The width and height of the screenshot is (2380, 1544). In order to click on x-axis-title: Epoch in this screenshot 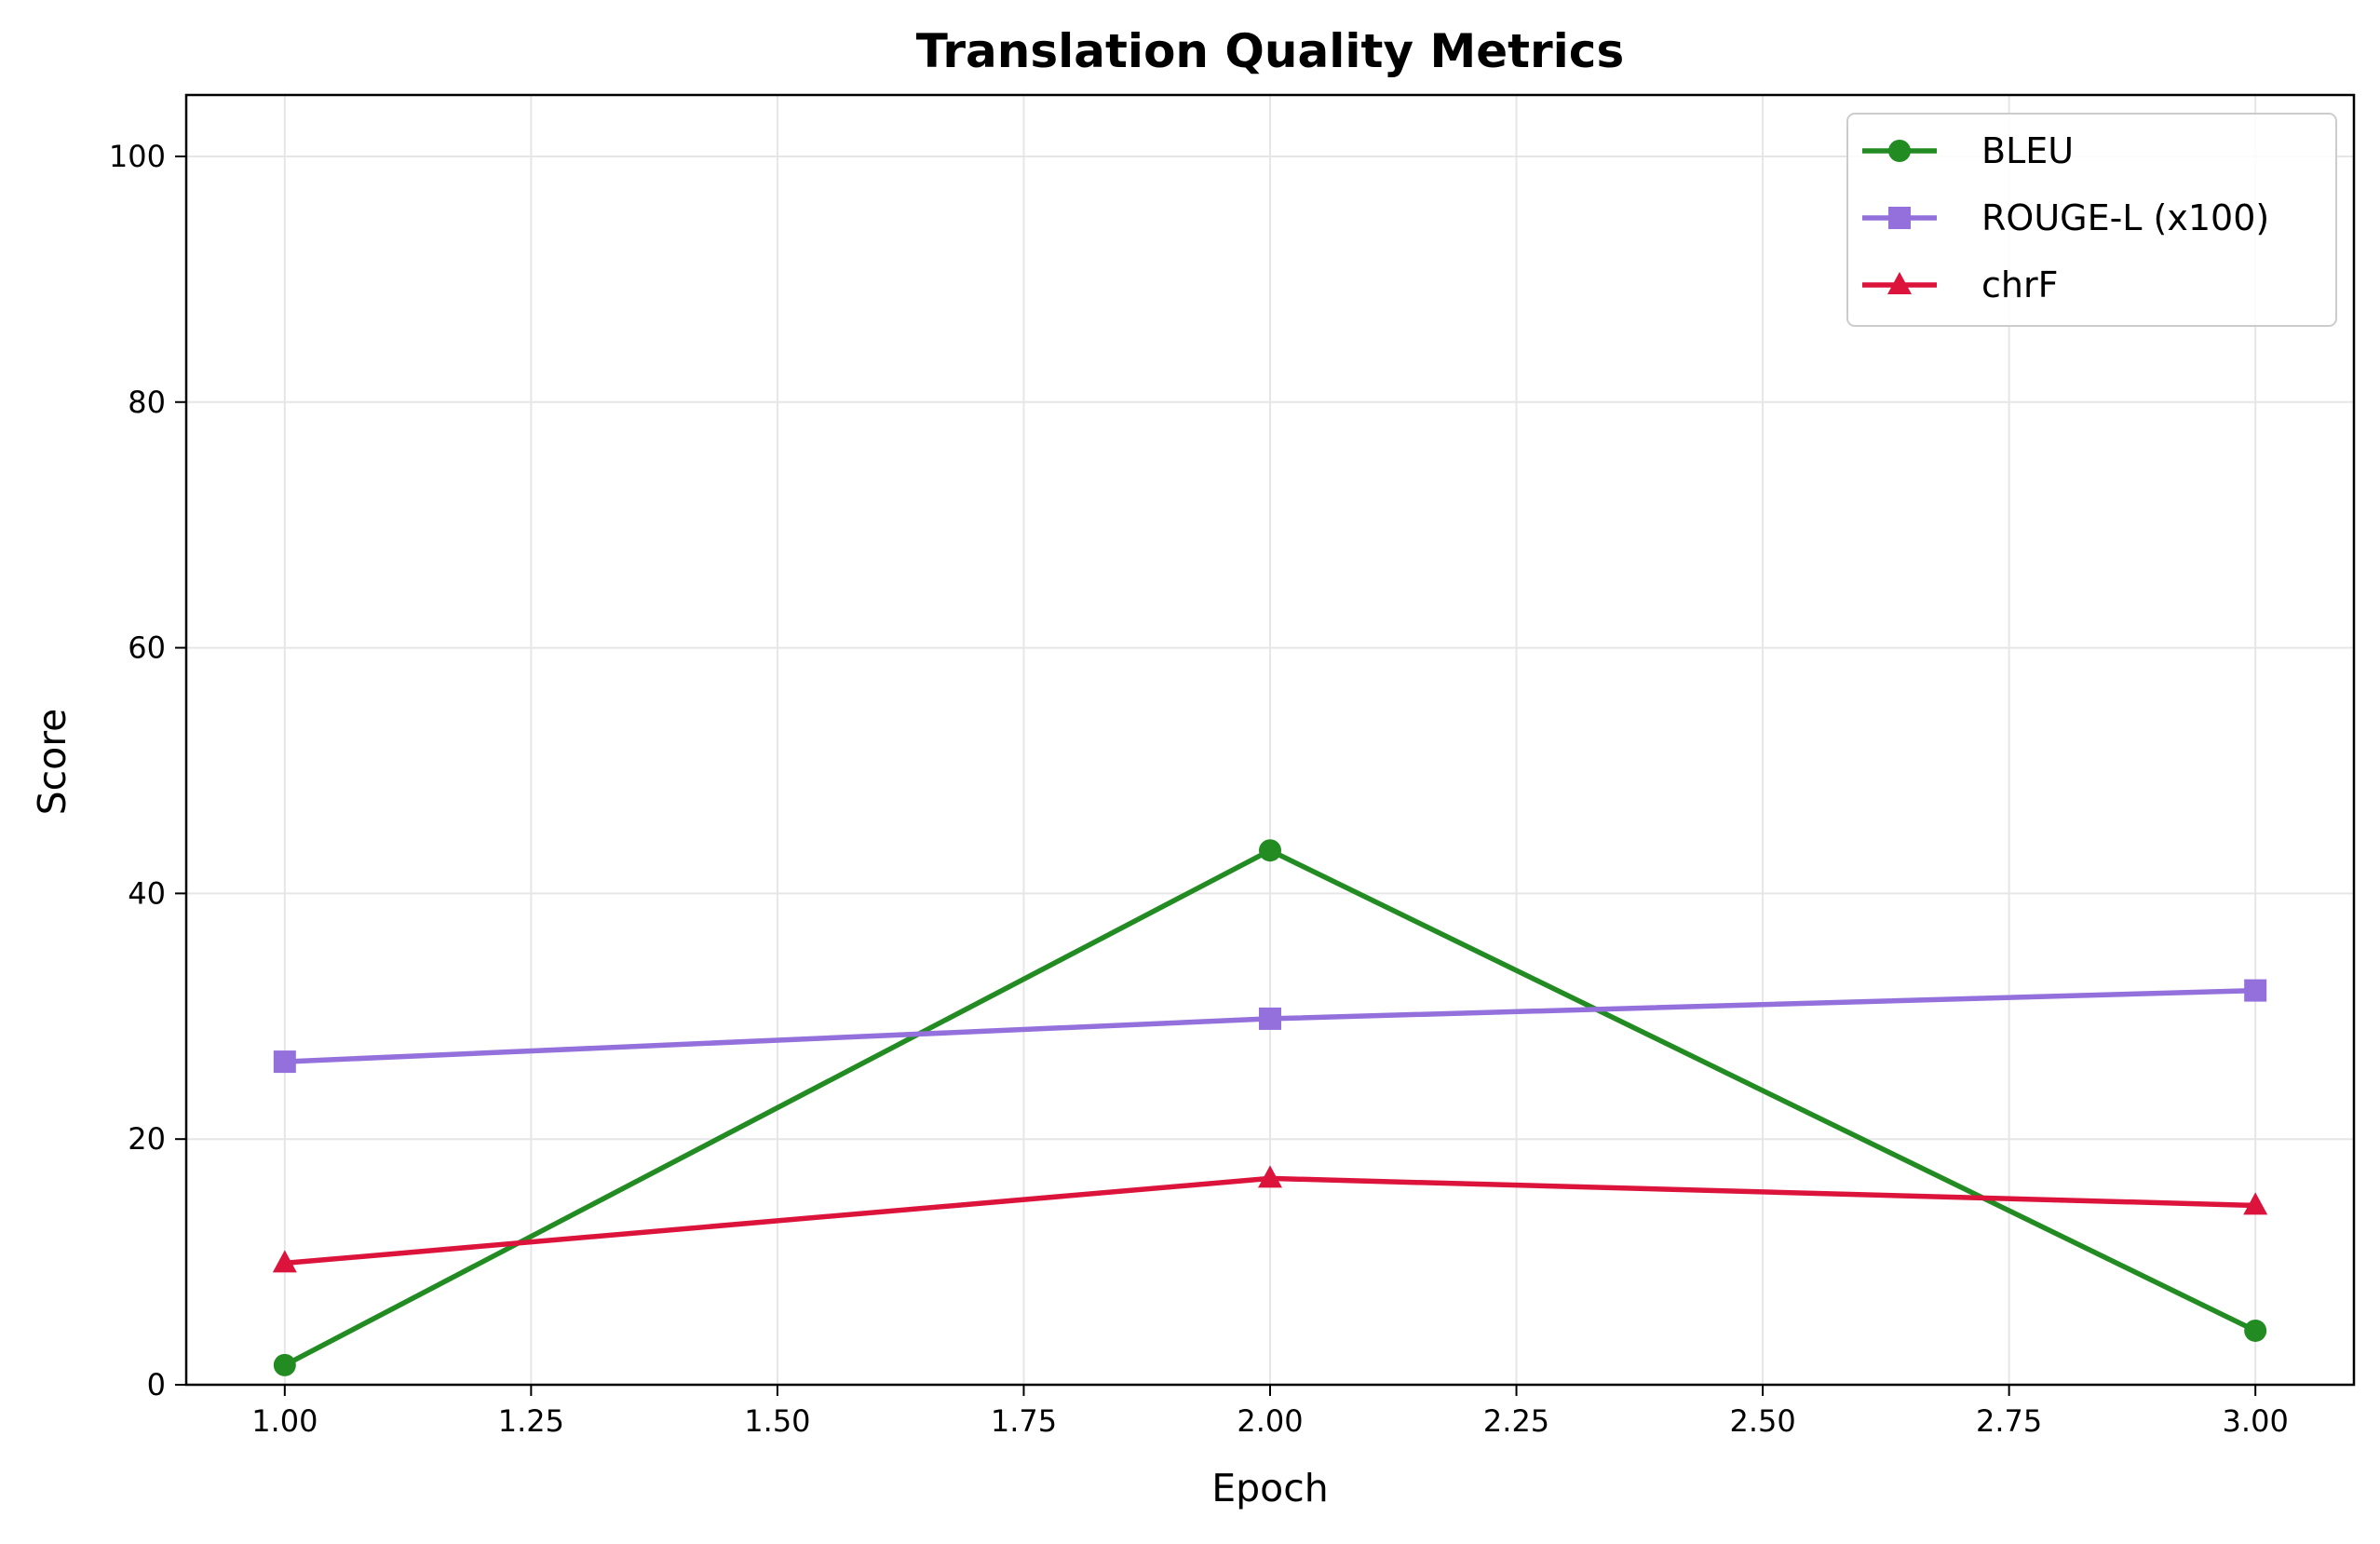, I will do `click(1270, 1488)`.